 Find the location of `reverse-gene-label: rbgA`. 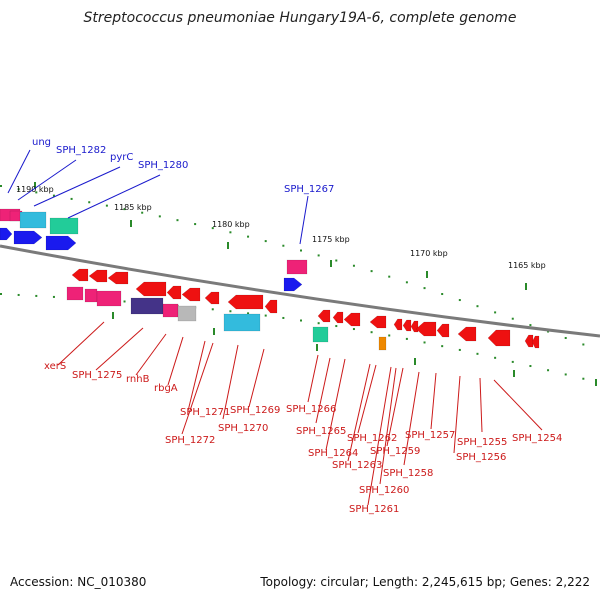

reverse-gene-label: rbgA is located at coordinates (166, 388).